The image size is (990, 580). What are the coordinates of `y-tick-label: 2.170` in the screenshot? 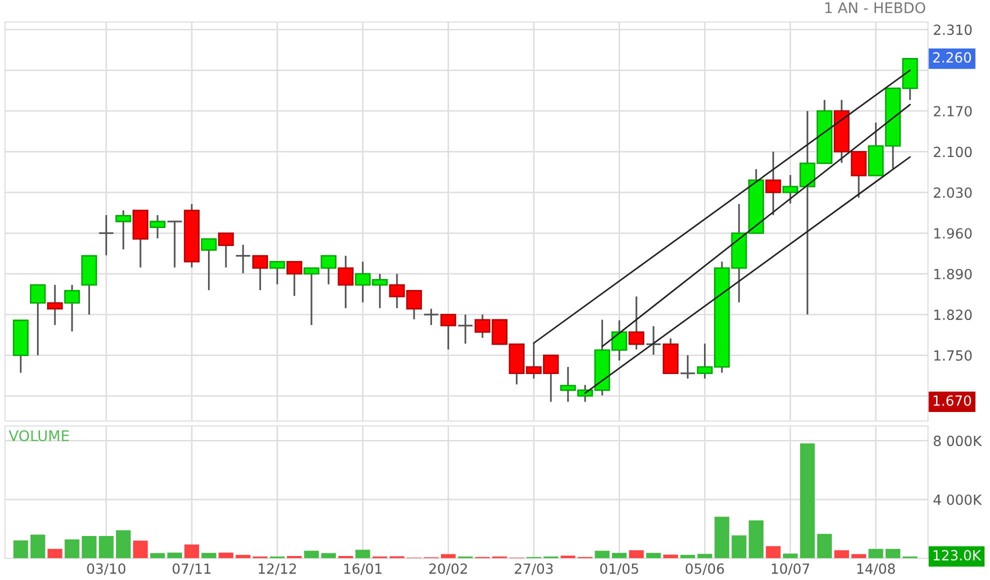 It's located at (953, 111).